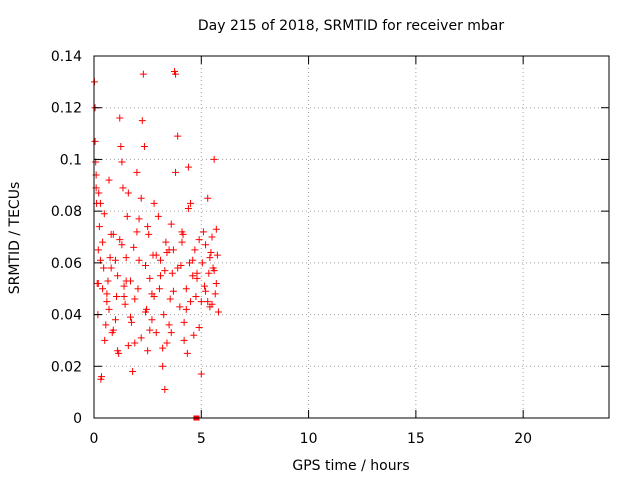 Image resolution: width=640 pixels, height=480 pixels. Describe the element at coordinates (66, 57) in the screenshot. I see `y-tick-label: 0.14` at that location.